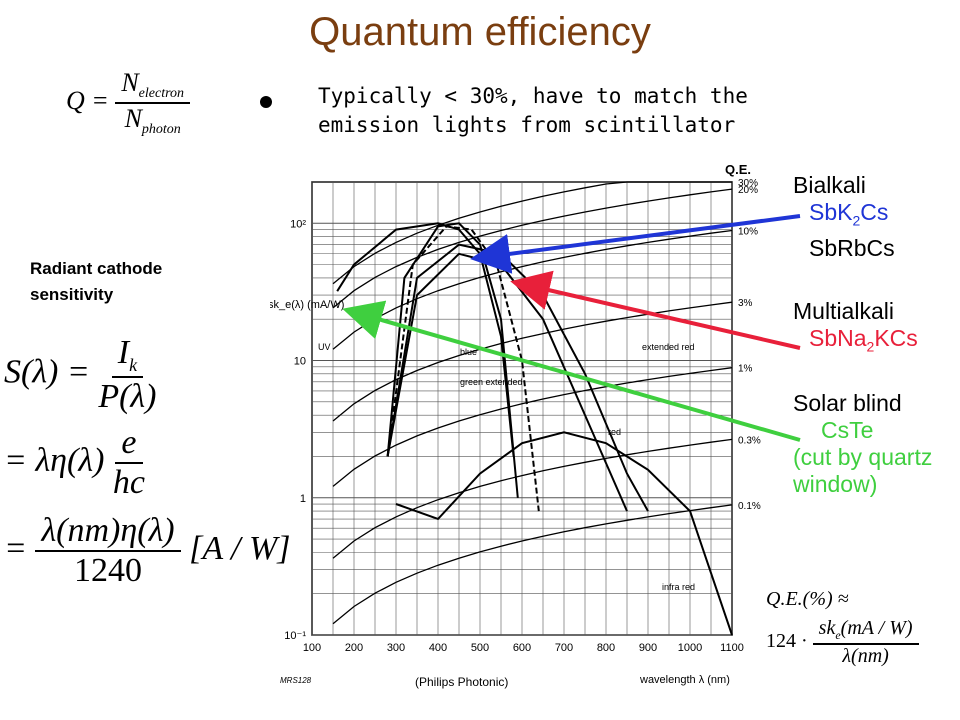 The image size is (960, 720). What do you see at coordinates (614, 432) in the screenshot?
I see `curve-label: red` at bounding box center [614, 432].